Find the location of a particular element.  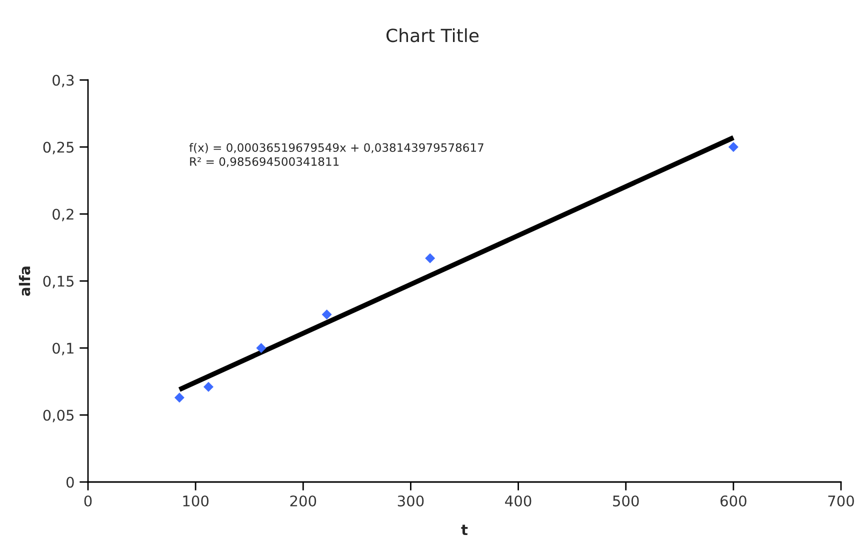

y-tick-label: 0,25 is located at coordinates (58, 148).